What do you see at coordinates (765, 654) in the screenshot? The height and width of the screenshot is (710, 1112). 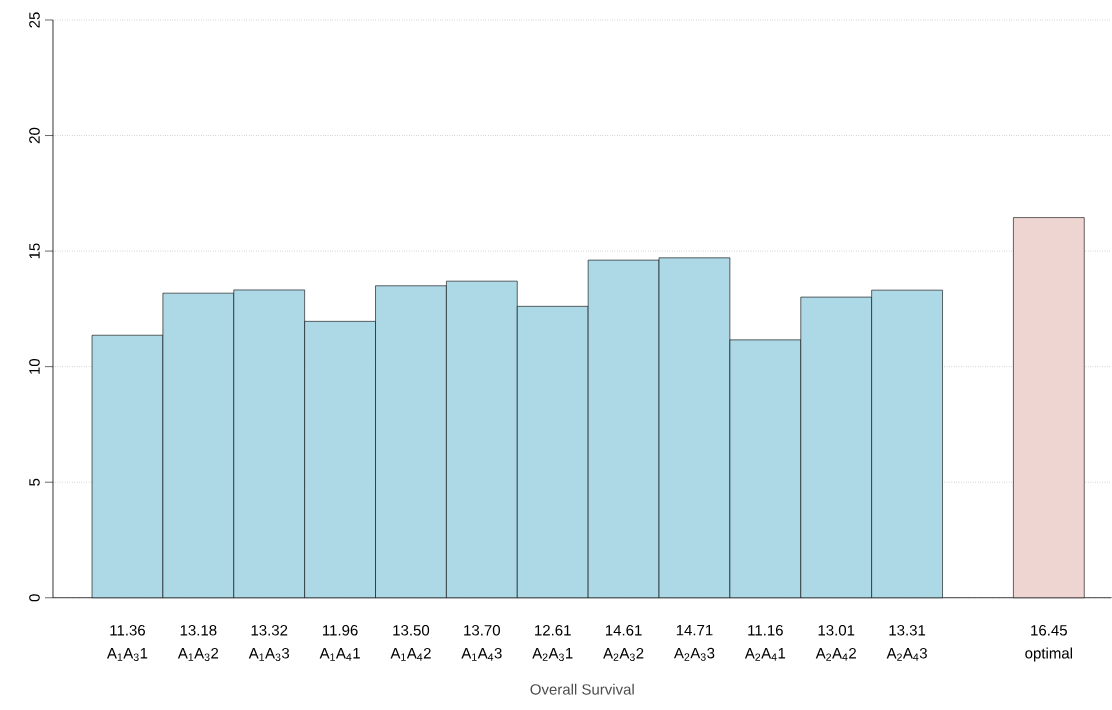 I see `x-tick-label: A$_{2}$A$_{4}$1` at bounding box center [765, 654].